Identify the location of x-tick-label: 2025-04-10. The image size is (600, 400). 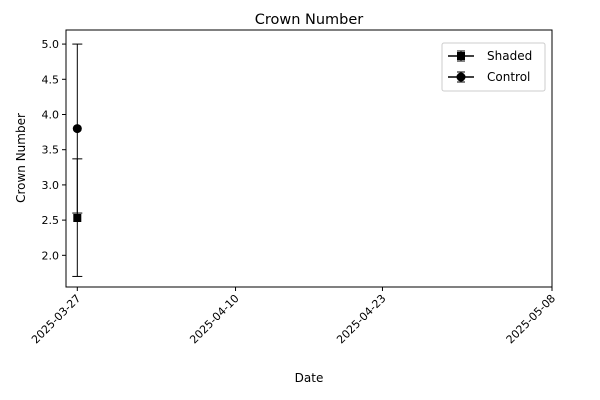
(214, 319).